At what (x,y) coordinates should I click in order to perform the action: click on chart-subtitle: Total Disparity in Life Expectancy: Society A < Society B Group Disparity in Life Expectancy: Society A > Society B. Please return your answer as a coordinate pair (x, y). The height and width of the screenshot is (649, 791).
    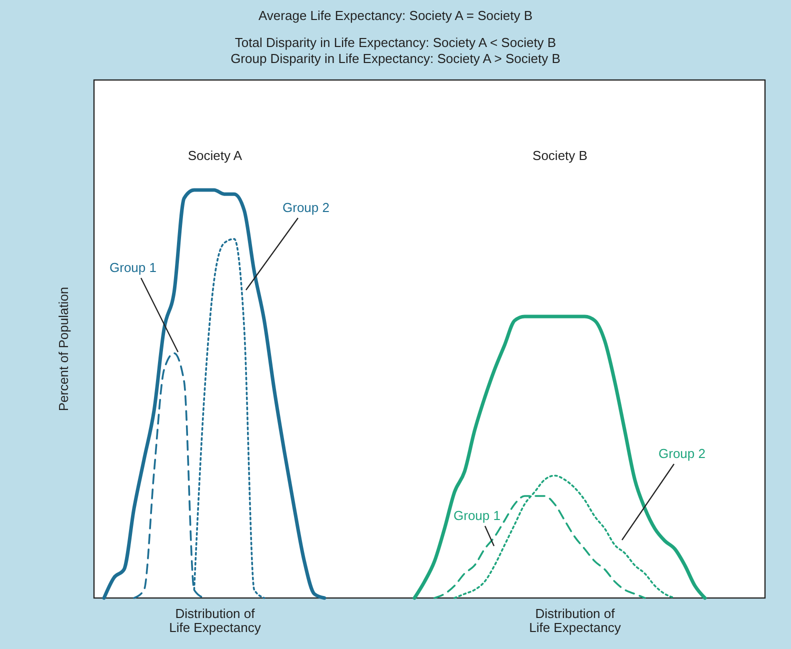
    Looking at the image, I should click on (395, 50).